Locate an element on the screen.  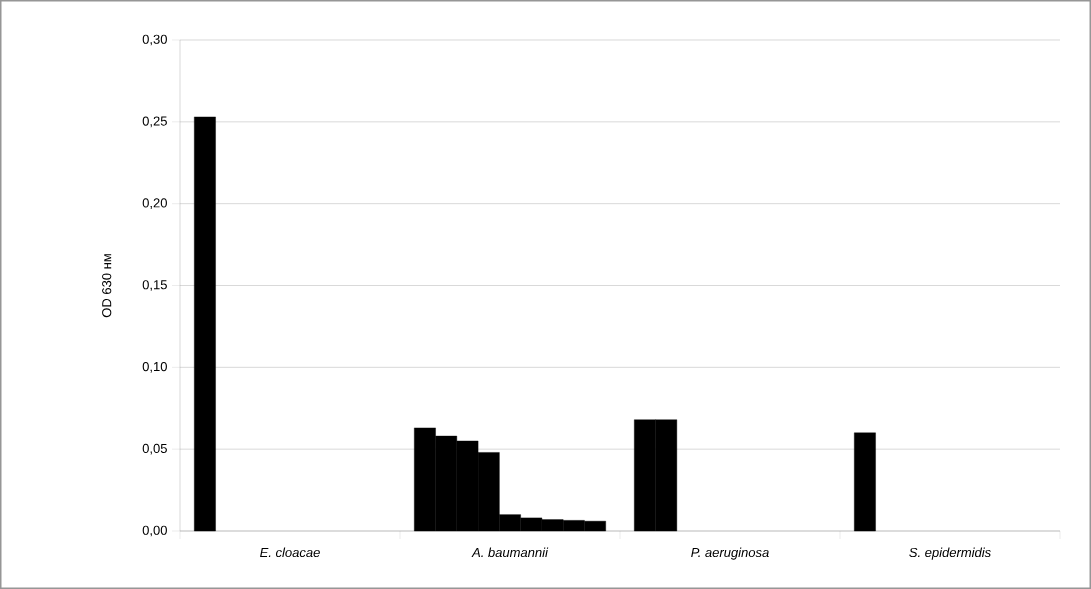
x-tick-label: E. cloacae is located at coordinates (290, 552).